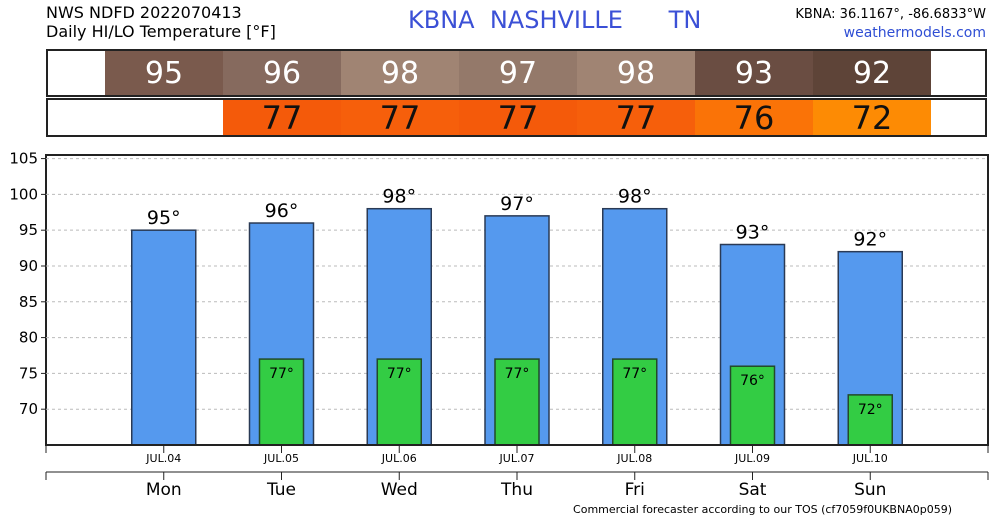 The width and height of the screenshot is (1000, 520). I want to click on y-tick-label: 95, so click(28, 230).